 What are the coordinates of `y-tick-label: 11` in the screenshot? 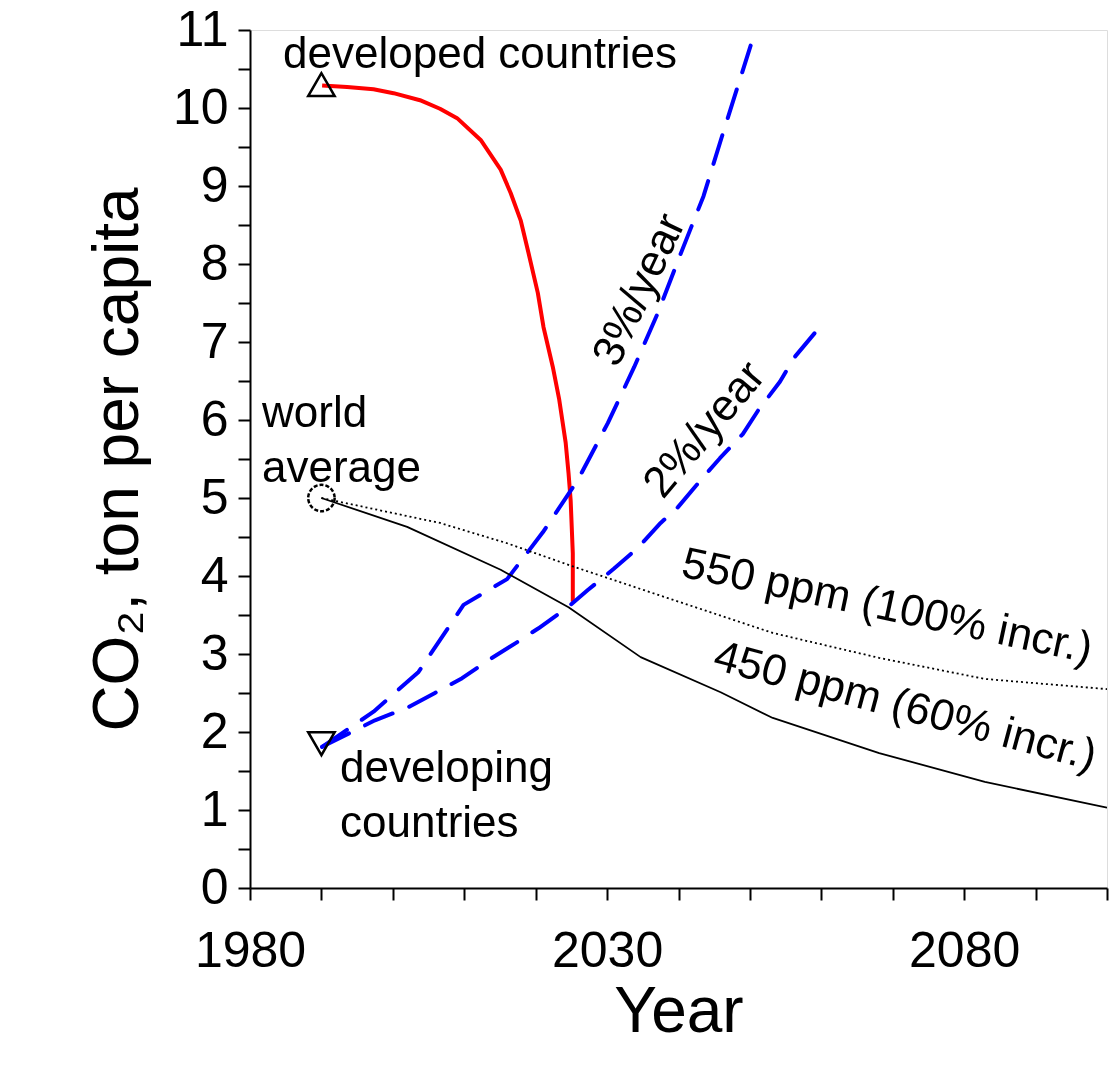 It's located at (202, 28).